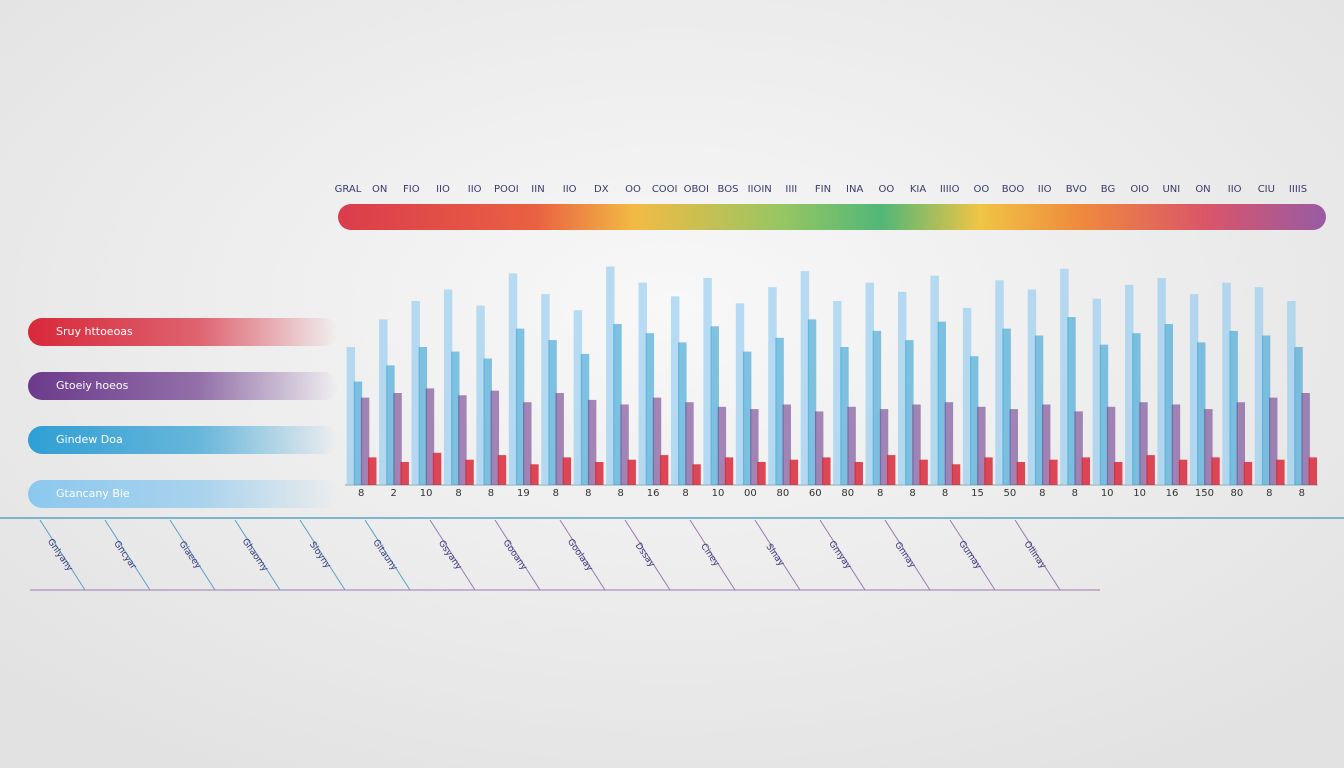 This screenshot has height=768, width=1344. I want to click on top-label: ON, so click(1202, 189).